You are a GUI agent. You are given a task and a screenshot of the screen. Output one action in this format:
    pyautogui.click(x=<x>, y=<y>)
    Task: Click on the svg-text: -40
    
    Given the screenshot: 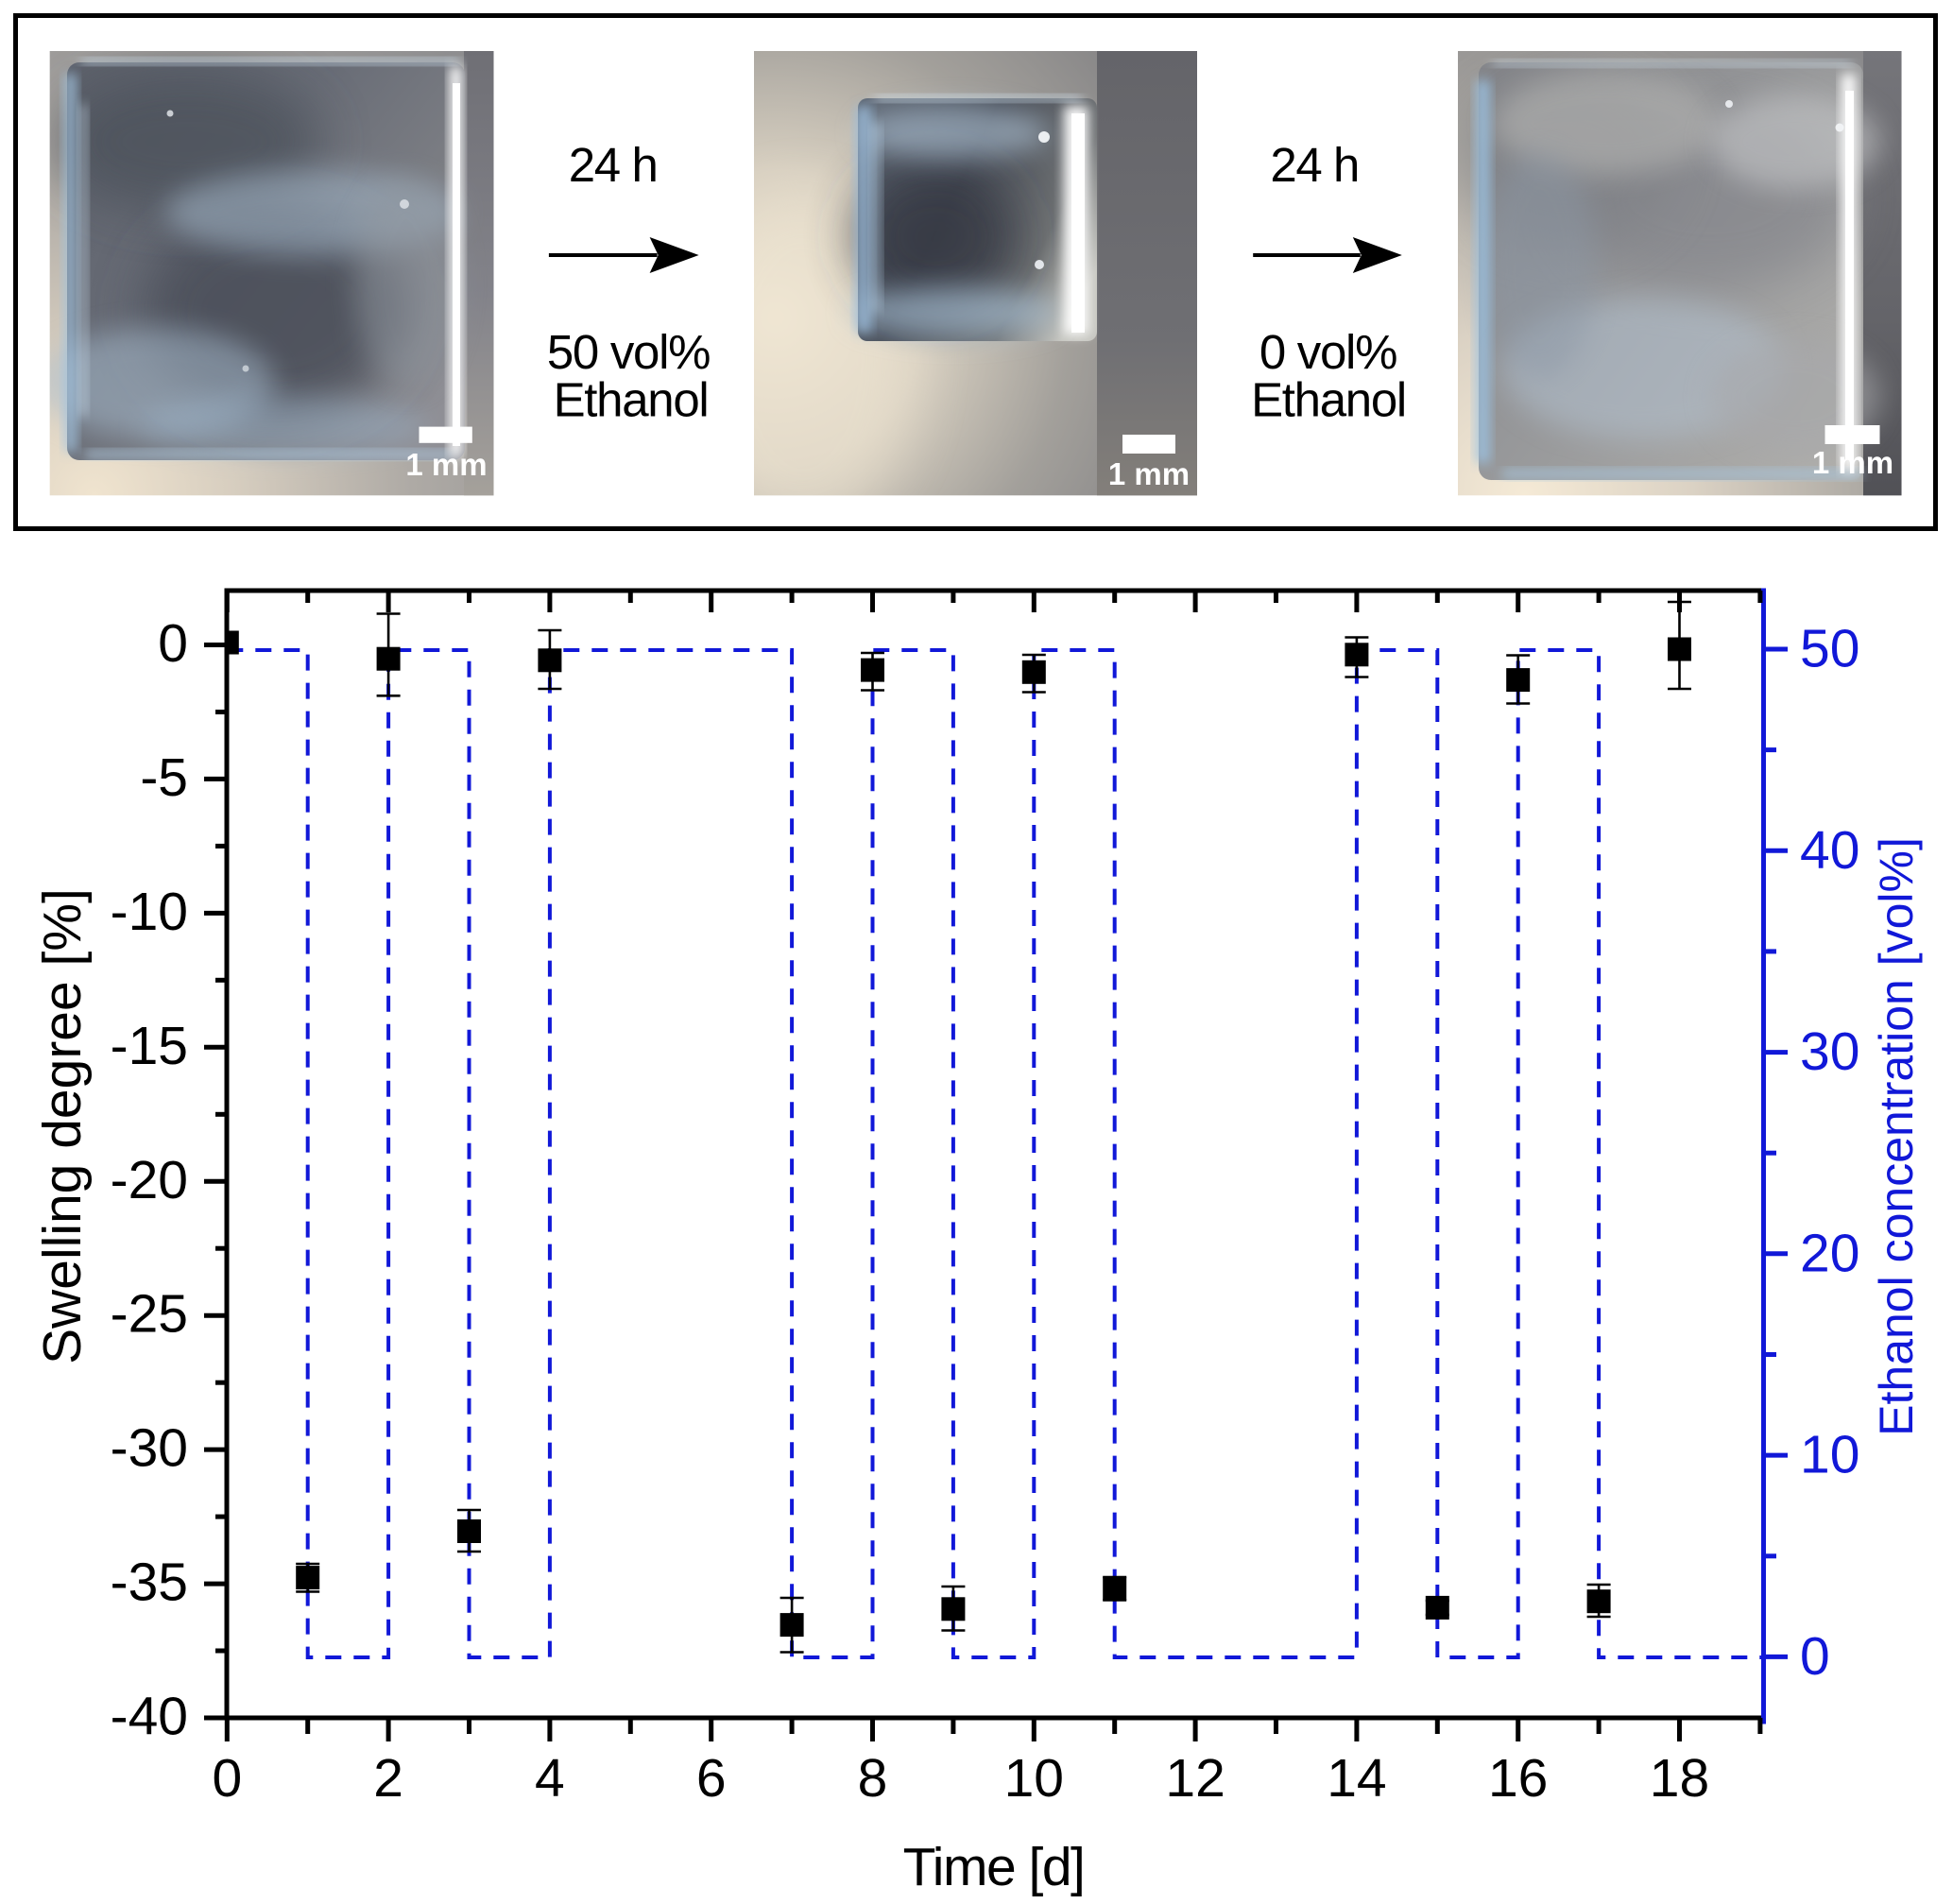 What is the action you would take?
    pyautogui.click(x=149, y=1717)
    